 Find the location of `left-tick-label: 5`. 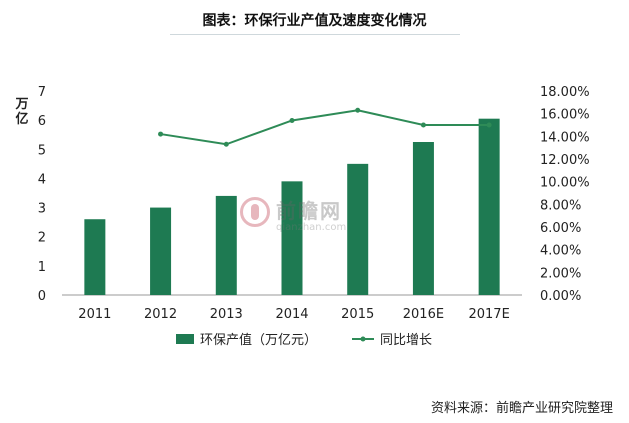

left-tick-label: 5 is located at coordinates (42, 150).